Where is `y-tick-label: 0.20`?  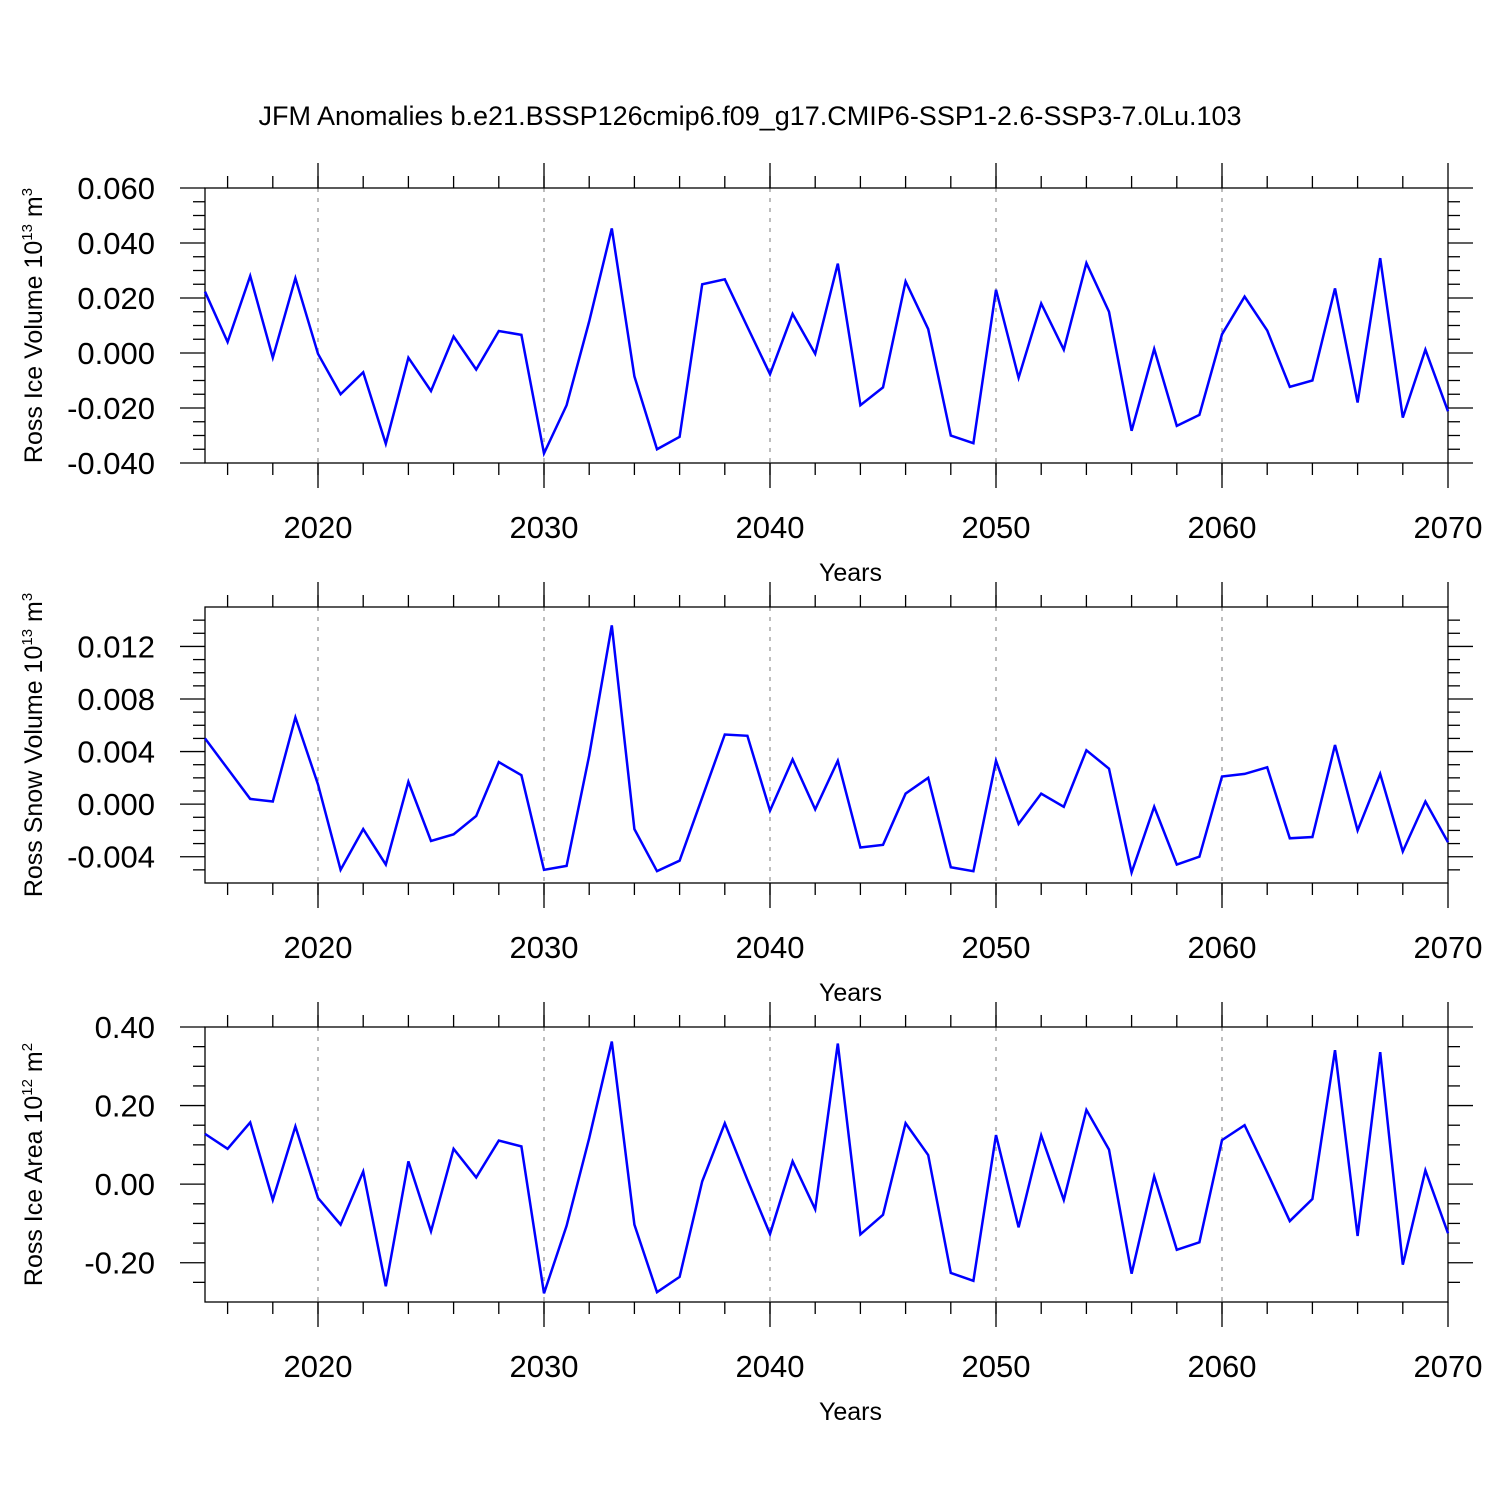
y-tick-label: 0.20 is located at coordinates (125, 1106).